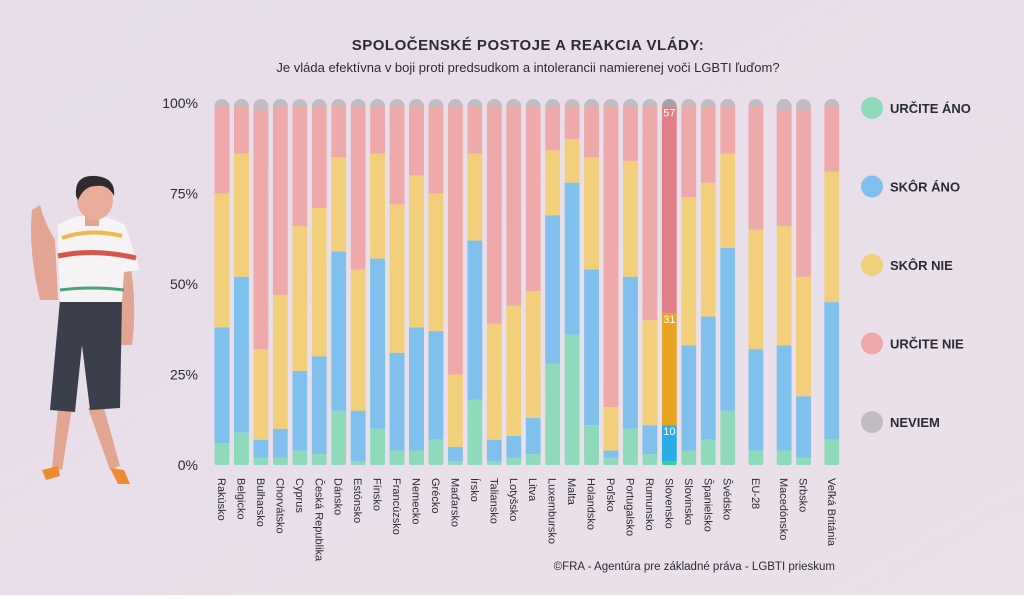 The height and width of the screenshot is (600, 1024). I want to click on x-tick-label: Portugalsko, so click(629, 507).